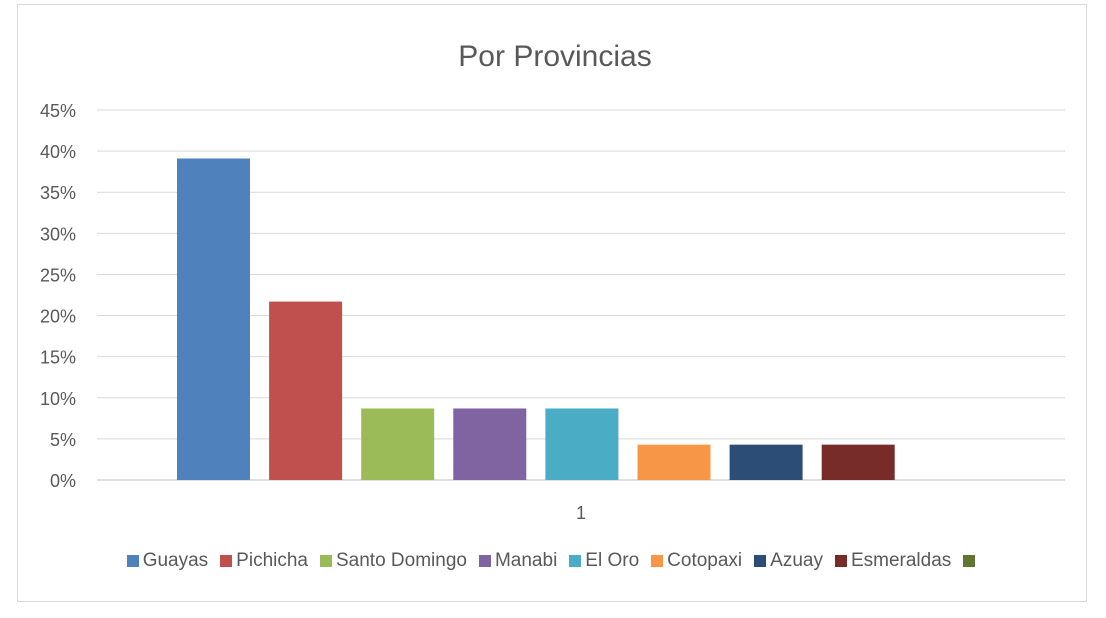  What do you see at coordinates (796, 560) in the screenshot?
I see `legend-label: Azuay` at bounding box center [796, 560].